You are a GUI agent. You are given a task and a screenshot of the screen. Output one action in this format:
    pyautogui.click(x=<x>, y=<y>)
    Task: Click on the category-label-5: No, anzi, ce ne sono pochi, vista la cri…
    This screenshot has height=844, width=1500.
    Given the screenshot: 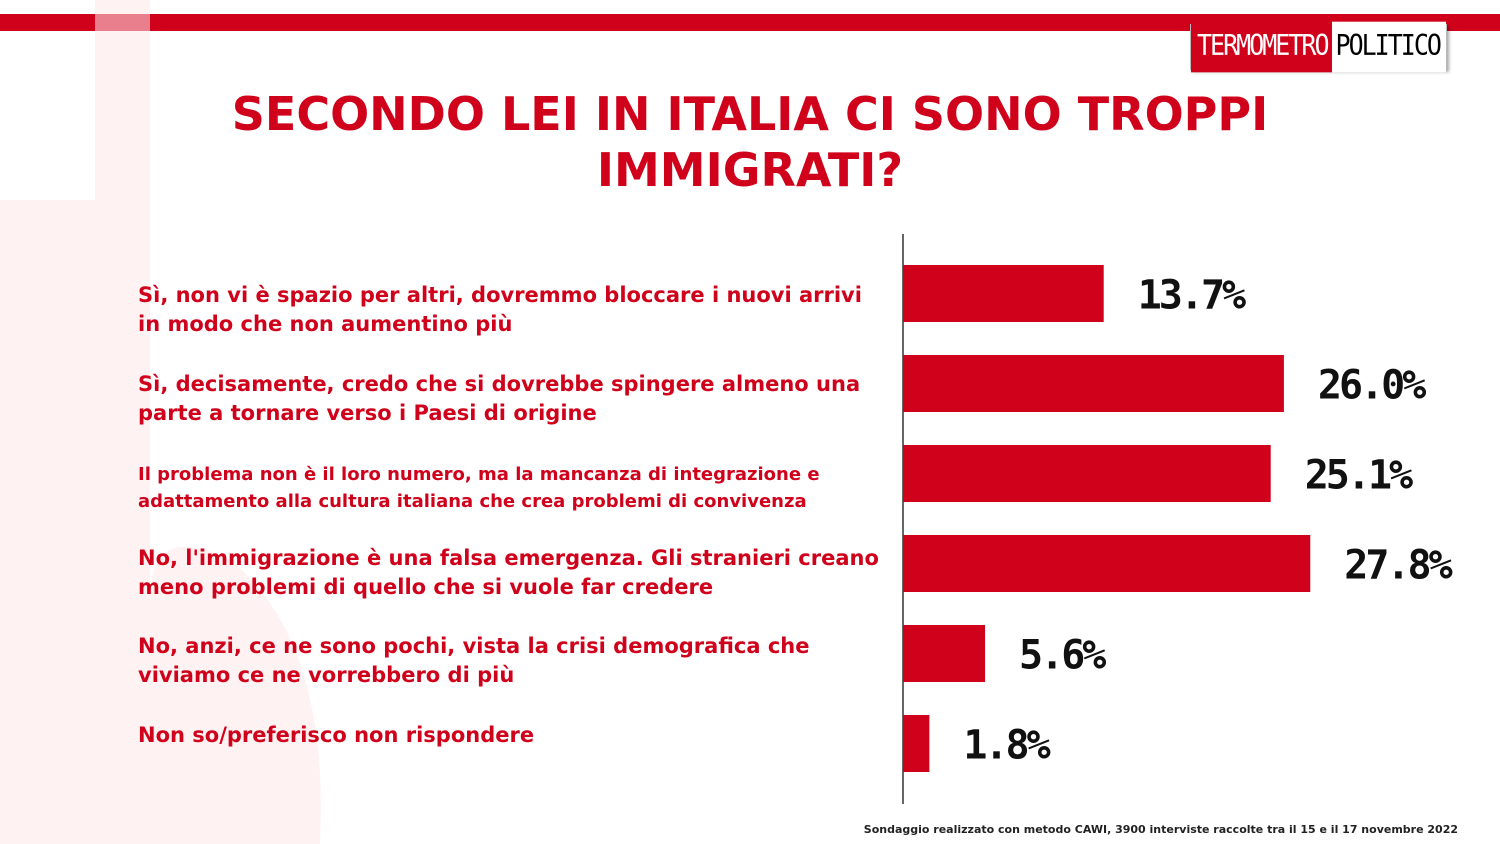 What is the action you would take?
    pyautogui.click(x=474, y=660)
    